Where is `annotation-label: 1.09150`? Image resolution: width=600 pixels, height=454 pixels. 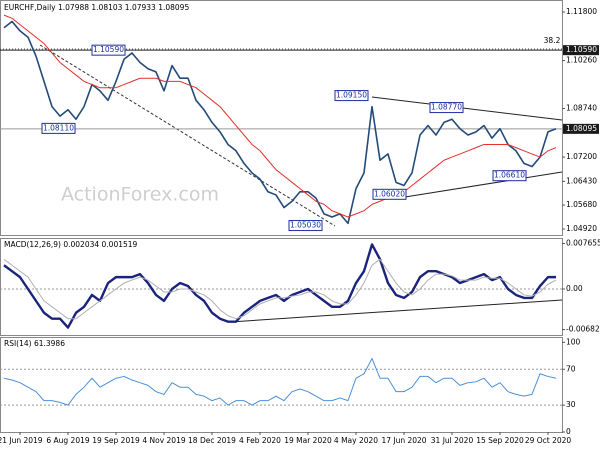
annotation-label: 1.09150 is located at coordinates (351, 95).